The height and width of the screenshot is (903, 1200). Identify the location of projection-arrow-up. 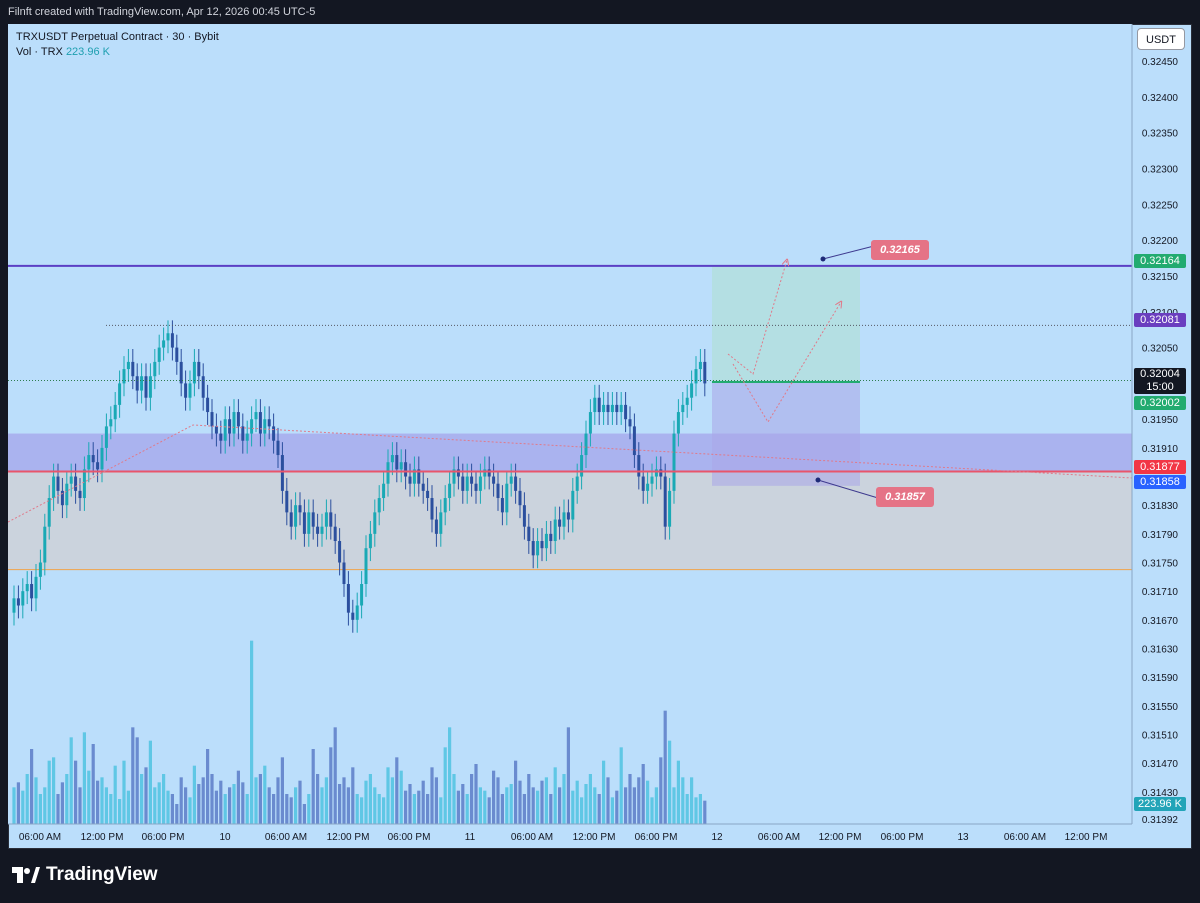
(757, 317).